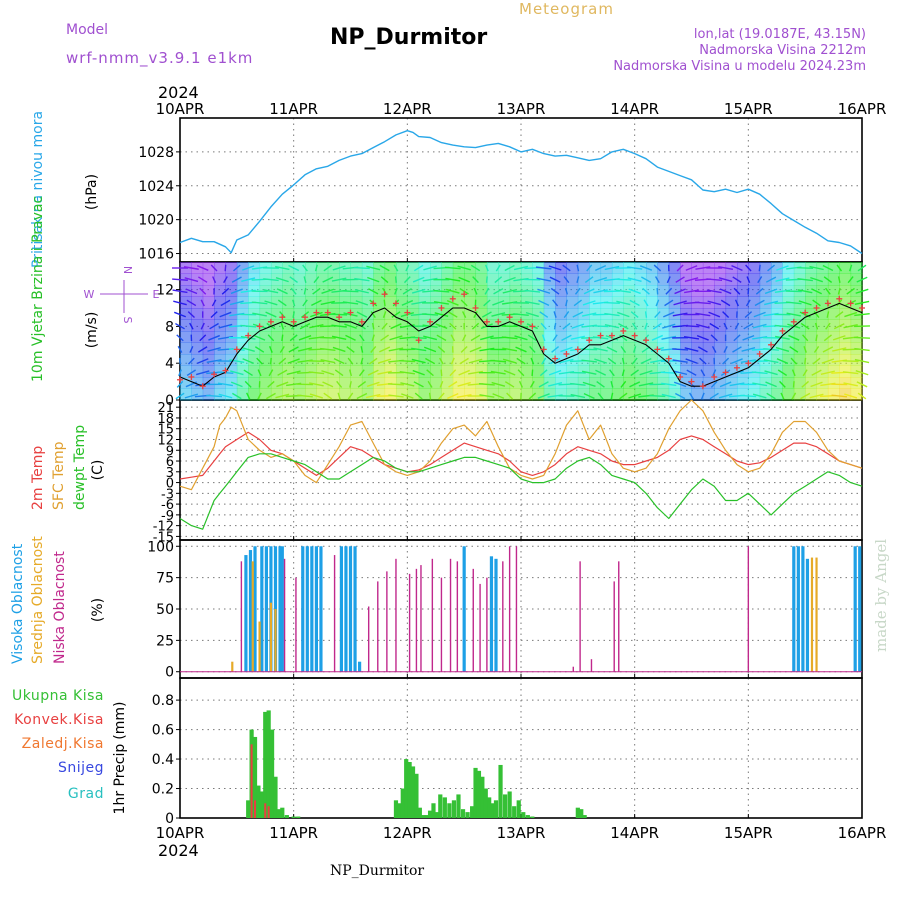 The height and width of the screenshot is (900, 900). Describe the element at coordinates (860, 609) in the screenshot. I see `cloud-high-bar` at that location.